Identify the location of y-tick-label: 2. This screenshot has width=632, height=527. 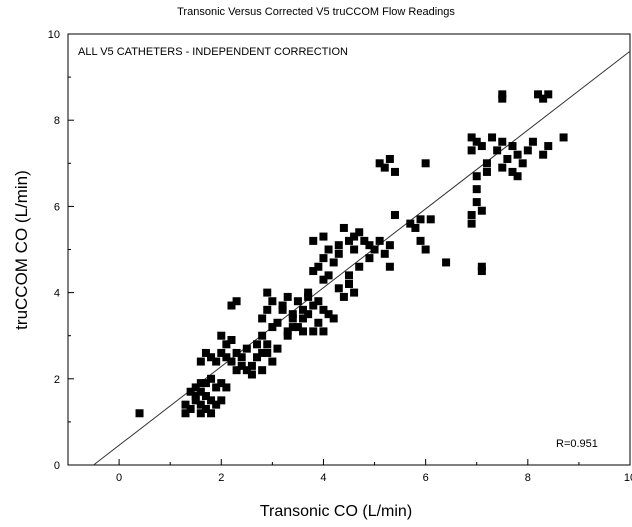
(57, 380).